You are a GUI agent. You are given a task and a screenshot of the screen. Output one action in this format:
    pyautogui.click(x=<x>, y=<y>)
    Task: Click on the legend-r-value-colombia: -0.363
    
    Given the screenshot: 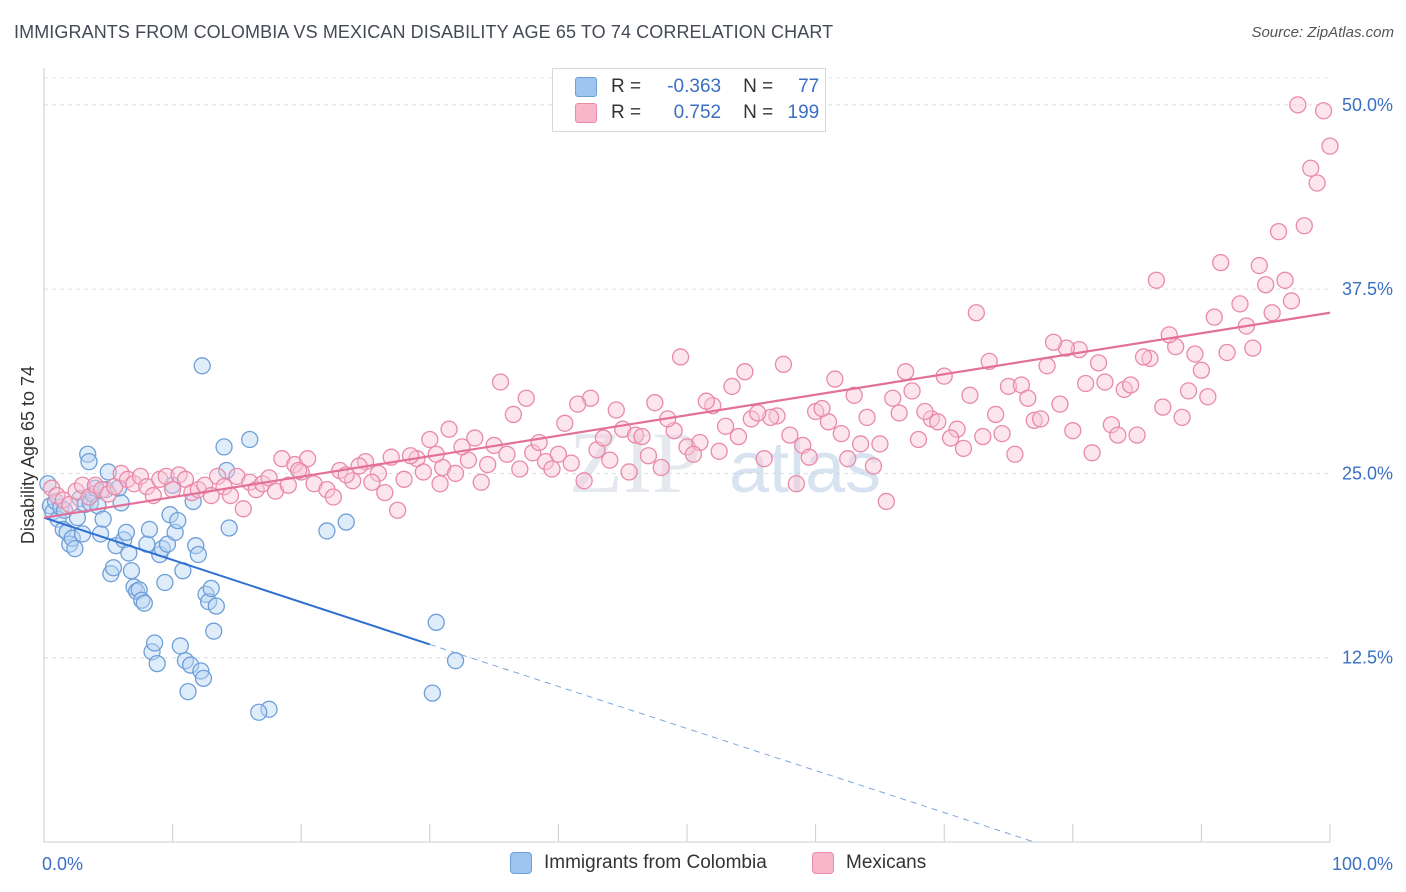 What is the action you would take?
    pyautogui.click(x=694, y=86)
    